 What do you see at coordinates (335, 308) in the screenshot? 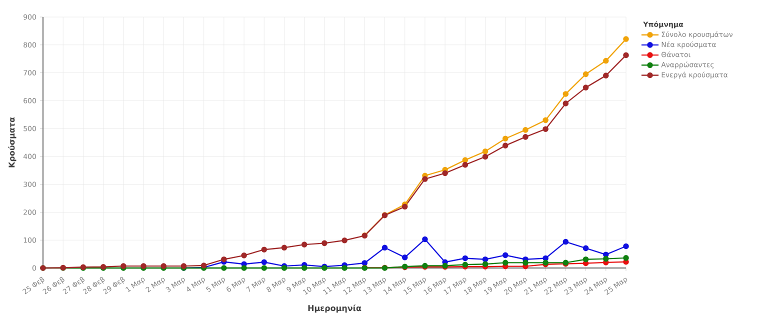
I see `x-axis-title: Ημερομηνία` at bounding box center [335, 308].